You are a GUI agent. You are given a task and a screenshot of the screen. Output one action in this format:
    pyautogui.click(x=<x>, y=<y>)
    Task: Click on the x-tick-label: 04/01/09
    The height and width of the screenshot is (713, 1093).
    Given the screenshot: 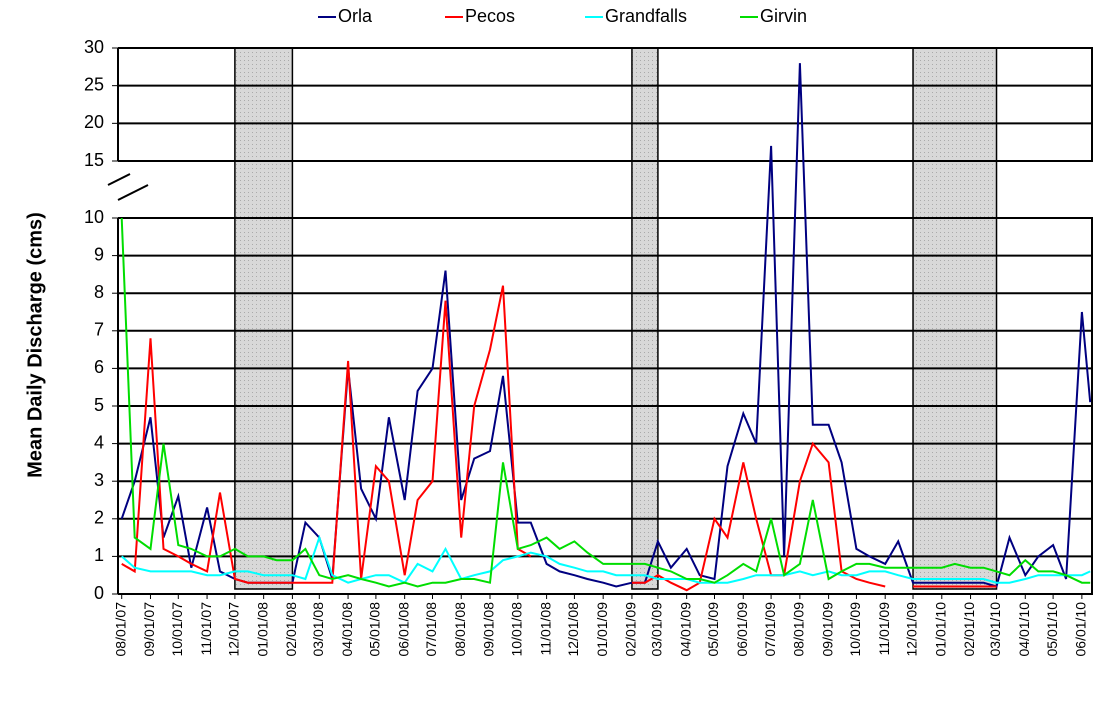 What is the action you would take?
    pyautogui.click(x=685, y=629)
    